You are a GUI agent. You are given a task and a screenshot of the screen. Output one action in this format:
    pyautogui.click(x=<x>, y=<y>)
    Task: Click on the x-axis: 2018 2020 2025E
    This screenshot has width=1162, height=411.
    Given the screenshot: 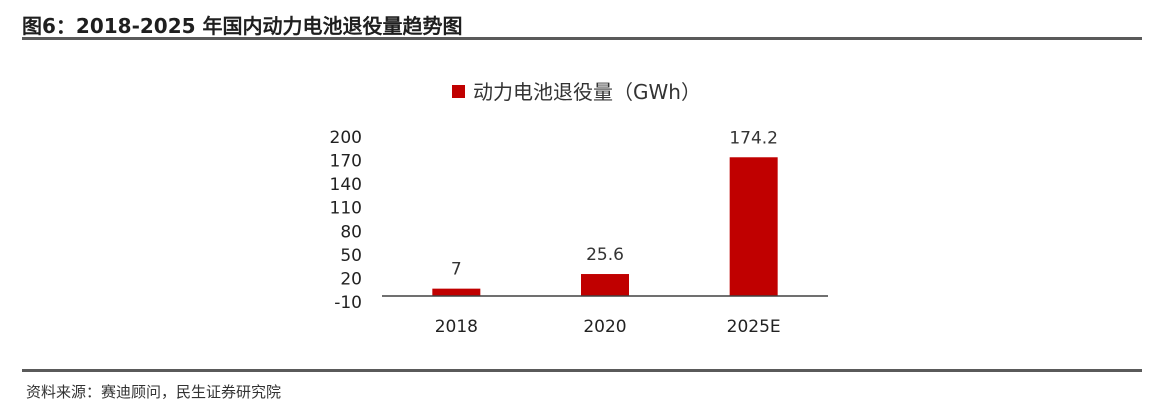 What is the action you would take?
    pyautogui.click(x=605, y=316)
    